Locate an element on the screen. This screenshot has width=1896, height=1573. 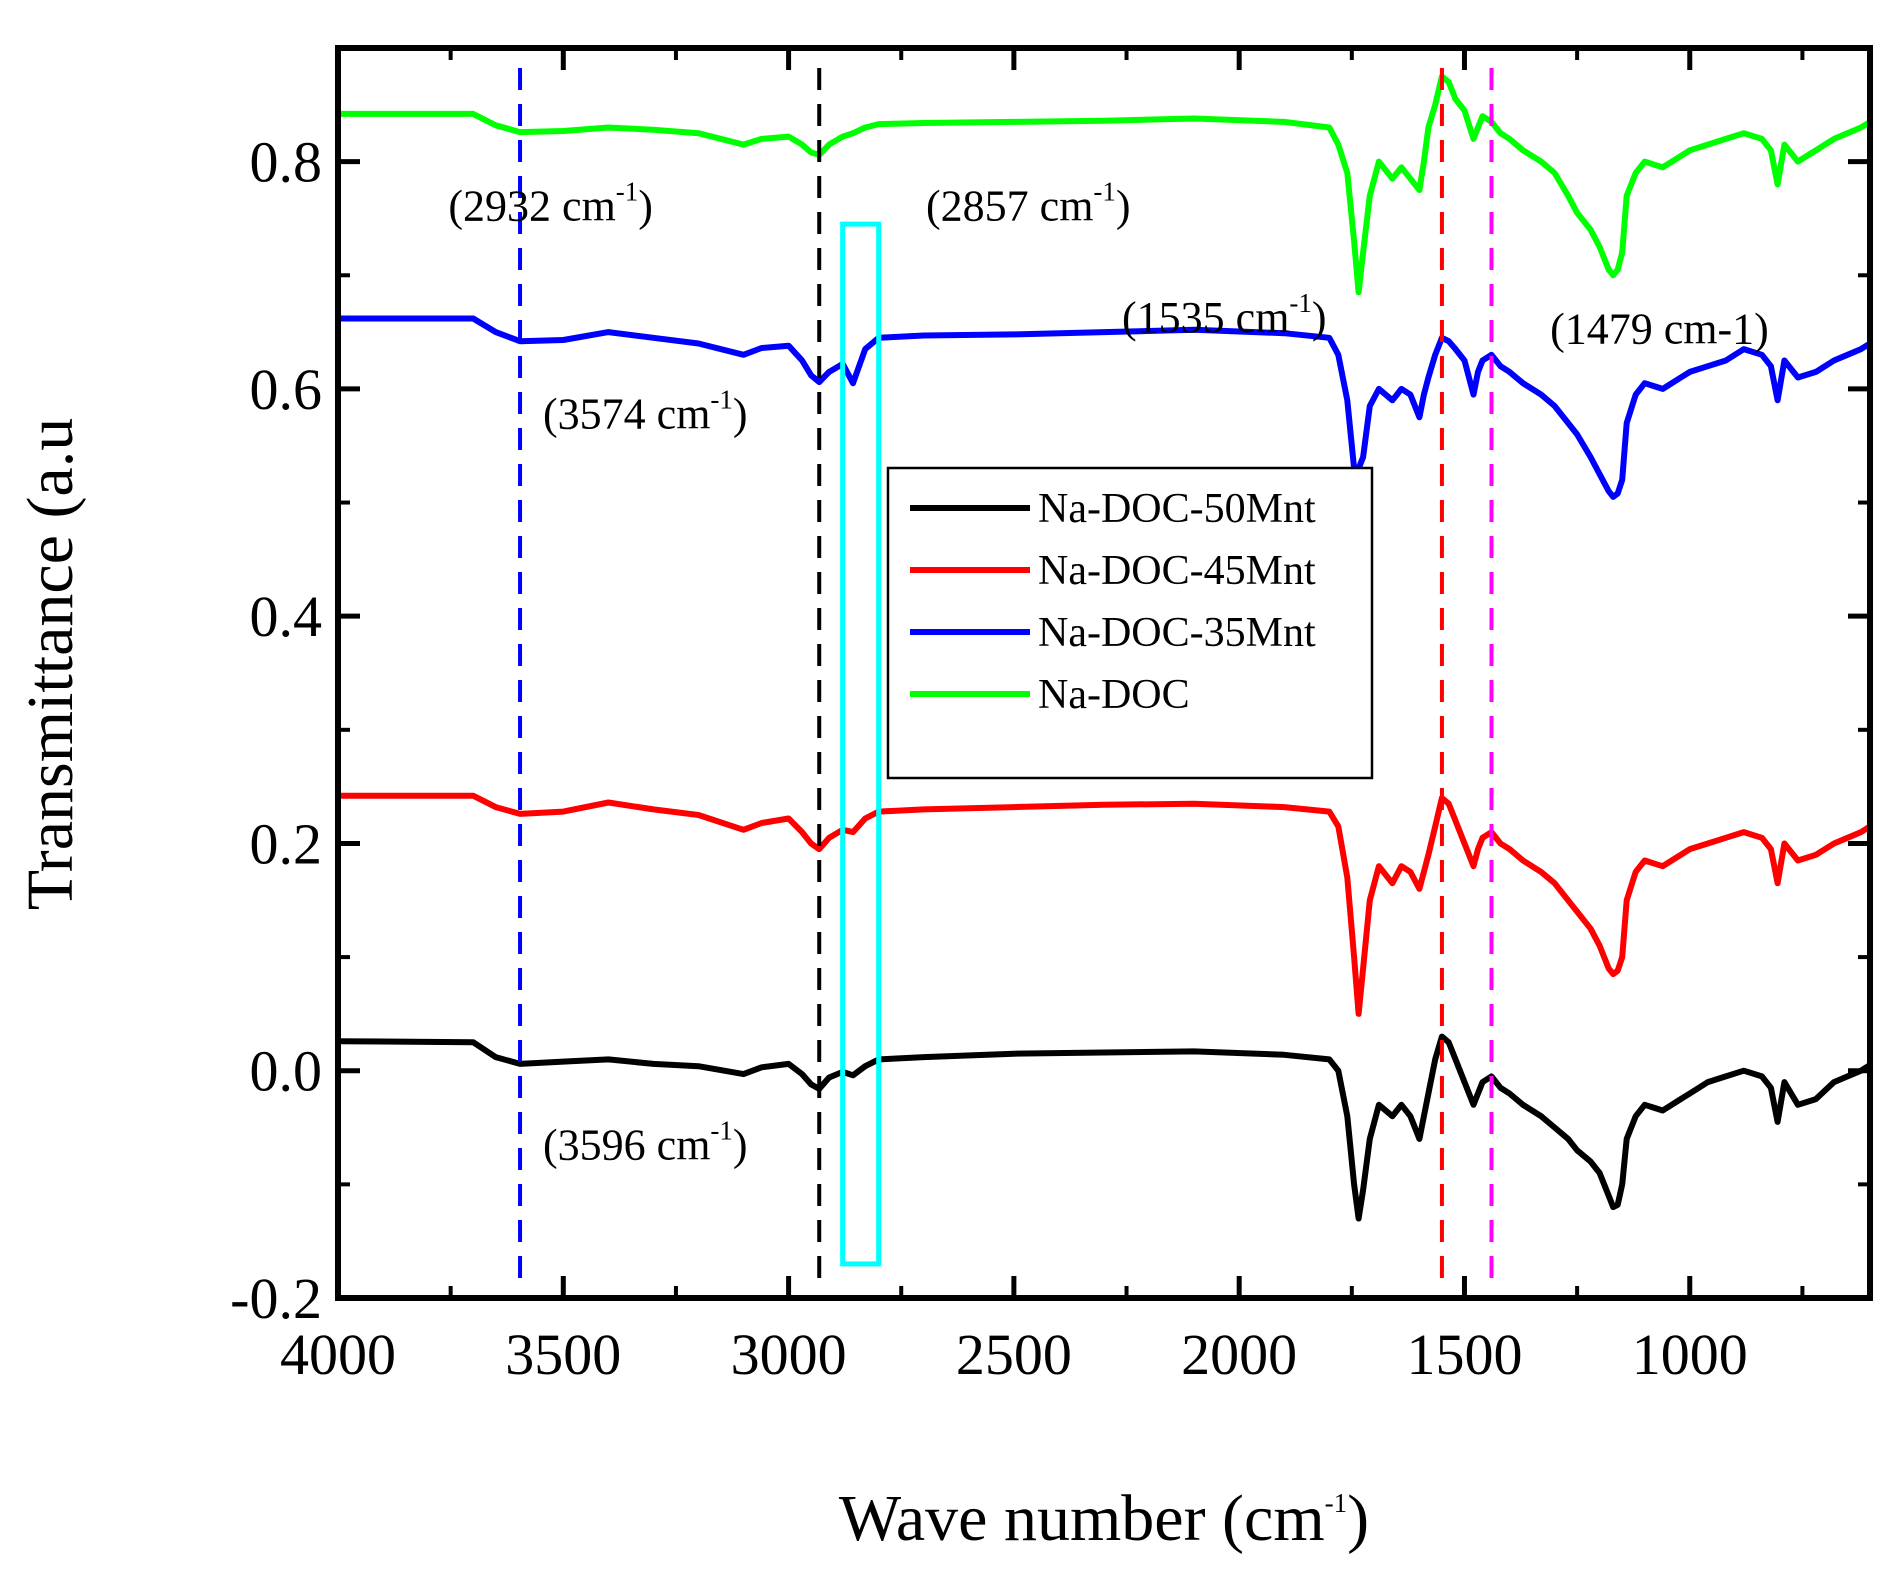
peak-annotation-3: (1535 cm-1) is located at coordinates (1224, 315).